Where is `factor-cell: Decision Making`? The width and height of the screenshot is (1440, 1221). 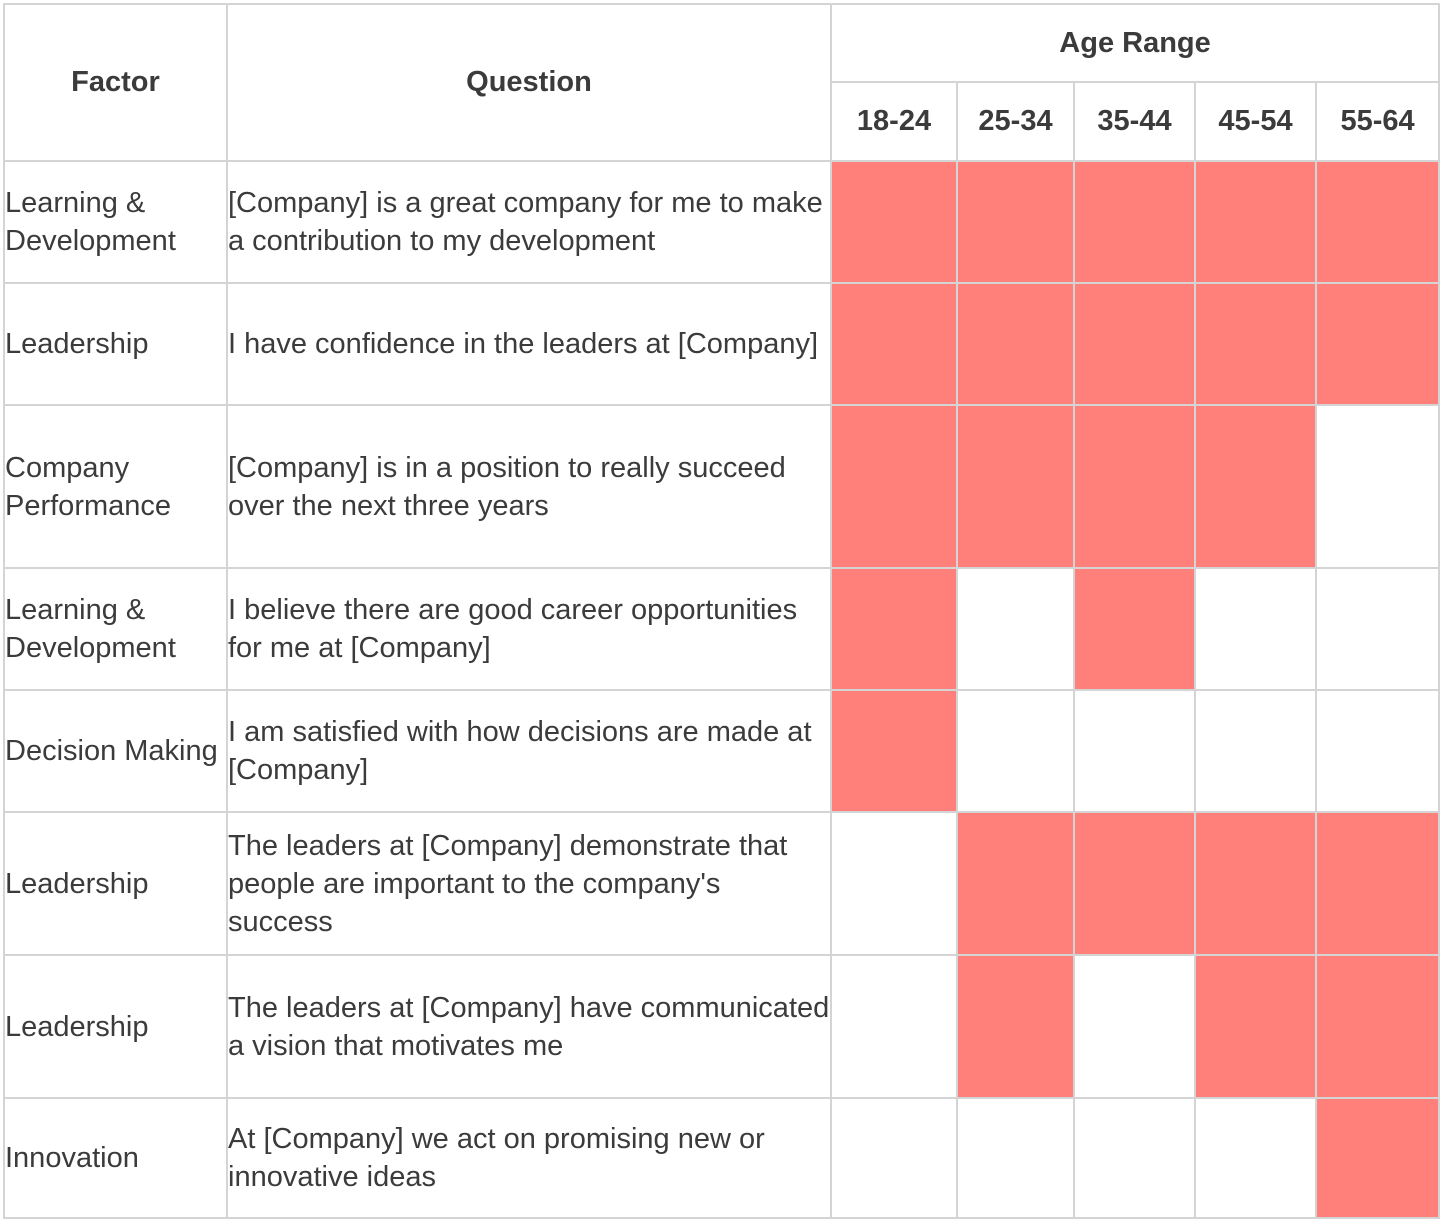
factor-cell: Decision Making is located at coordinates (115, 751).